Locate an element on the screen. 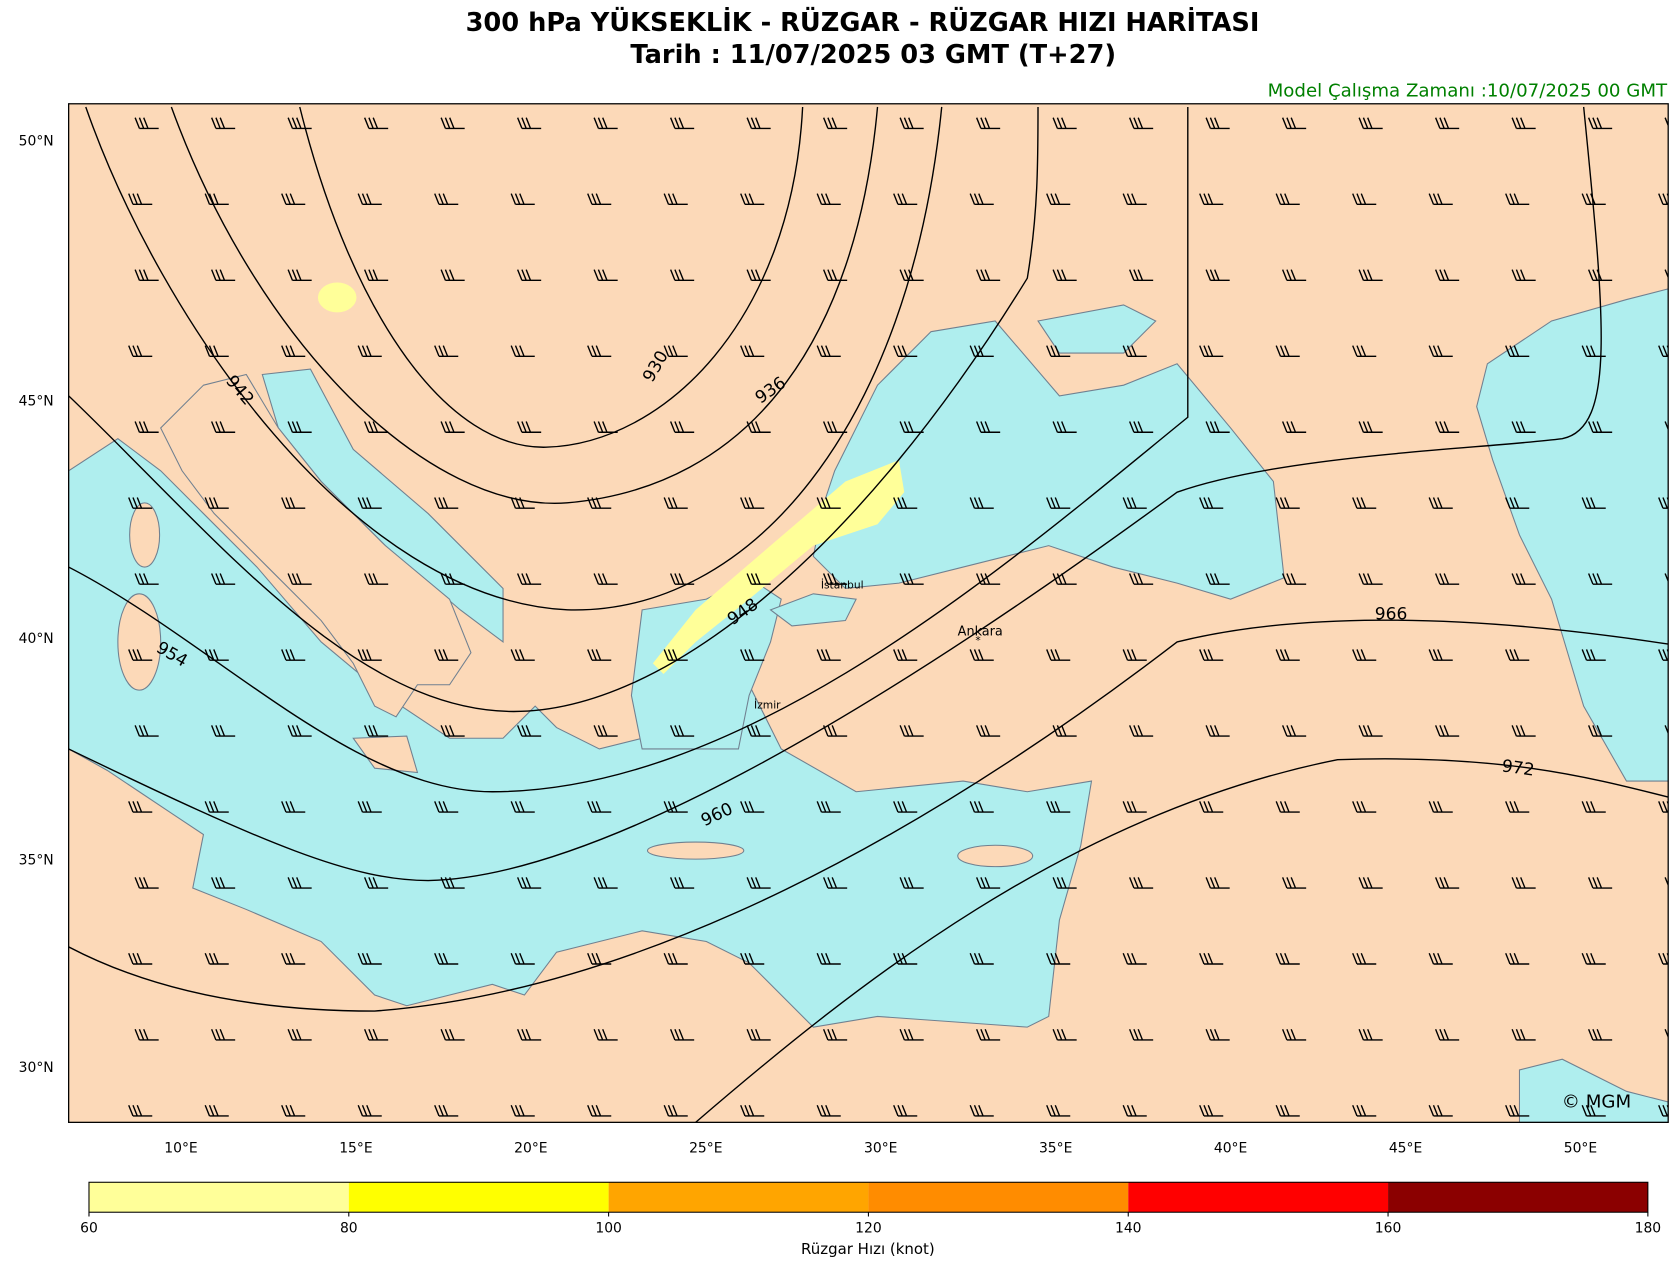  lat-label: 40°N is located at coordinates (36, 639).